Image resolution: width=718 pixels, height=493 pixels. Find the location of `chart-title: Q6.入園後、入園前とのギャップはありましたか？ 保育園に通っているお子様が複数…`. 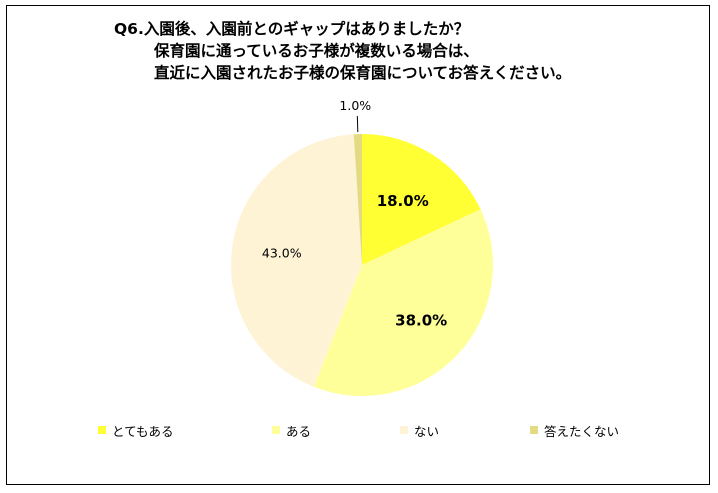

chart-title: Q6.入園後、入園前とのギャップはありましたか？ 保育園に通っているお子様が複数… is located at coordinates (394, 51).